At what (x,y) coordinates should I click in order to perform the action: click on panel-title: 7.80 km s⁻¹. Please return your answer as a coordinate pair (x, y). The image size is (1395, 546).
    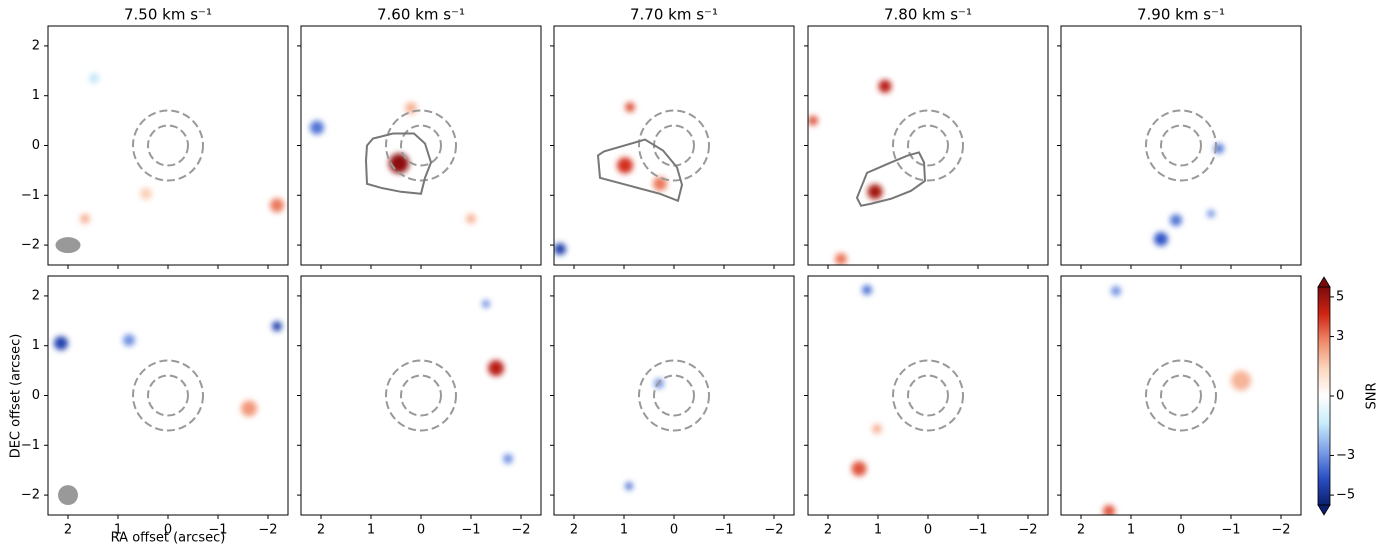
    Looking at the image, I should click on (928, 15).